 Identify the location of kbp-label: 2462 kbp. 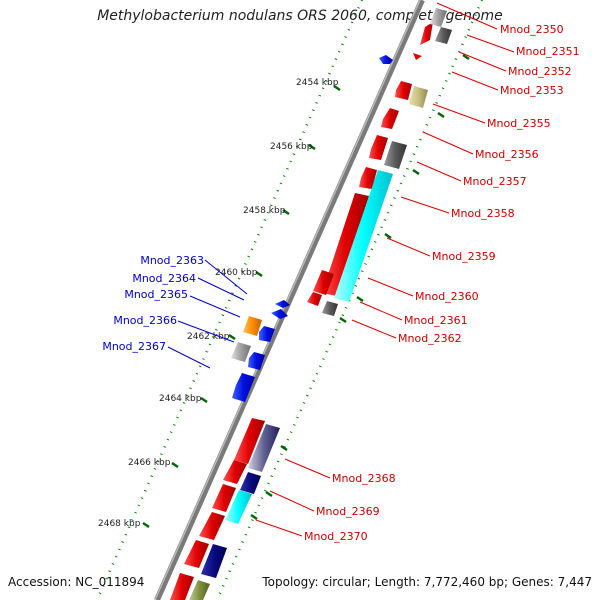
(208, 337).